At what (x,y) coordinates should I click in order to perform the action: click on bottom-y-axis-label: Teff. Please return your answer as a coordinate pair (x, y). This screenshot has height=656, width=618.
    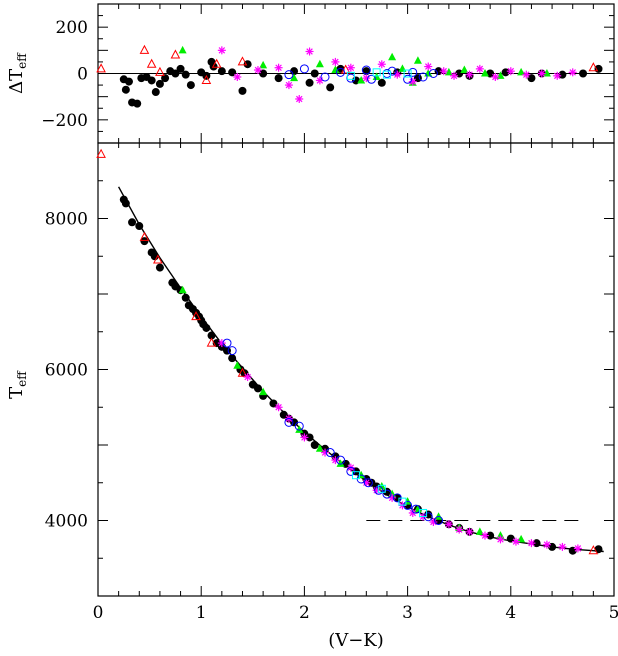
    Looking at the image, I should click on (17, 384).